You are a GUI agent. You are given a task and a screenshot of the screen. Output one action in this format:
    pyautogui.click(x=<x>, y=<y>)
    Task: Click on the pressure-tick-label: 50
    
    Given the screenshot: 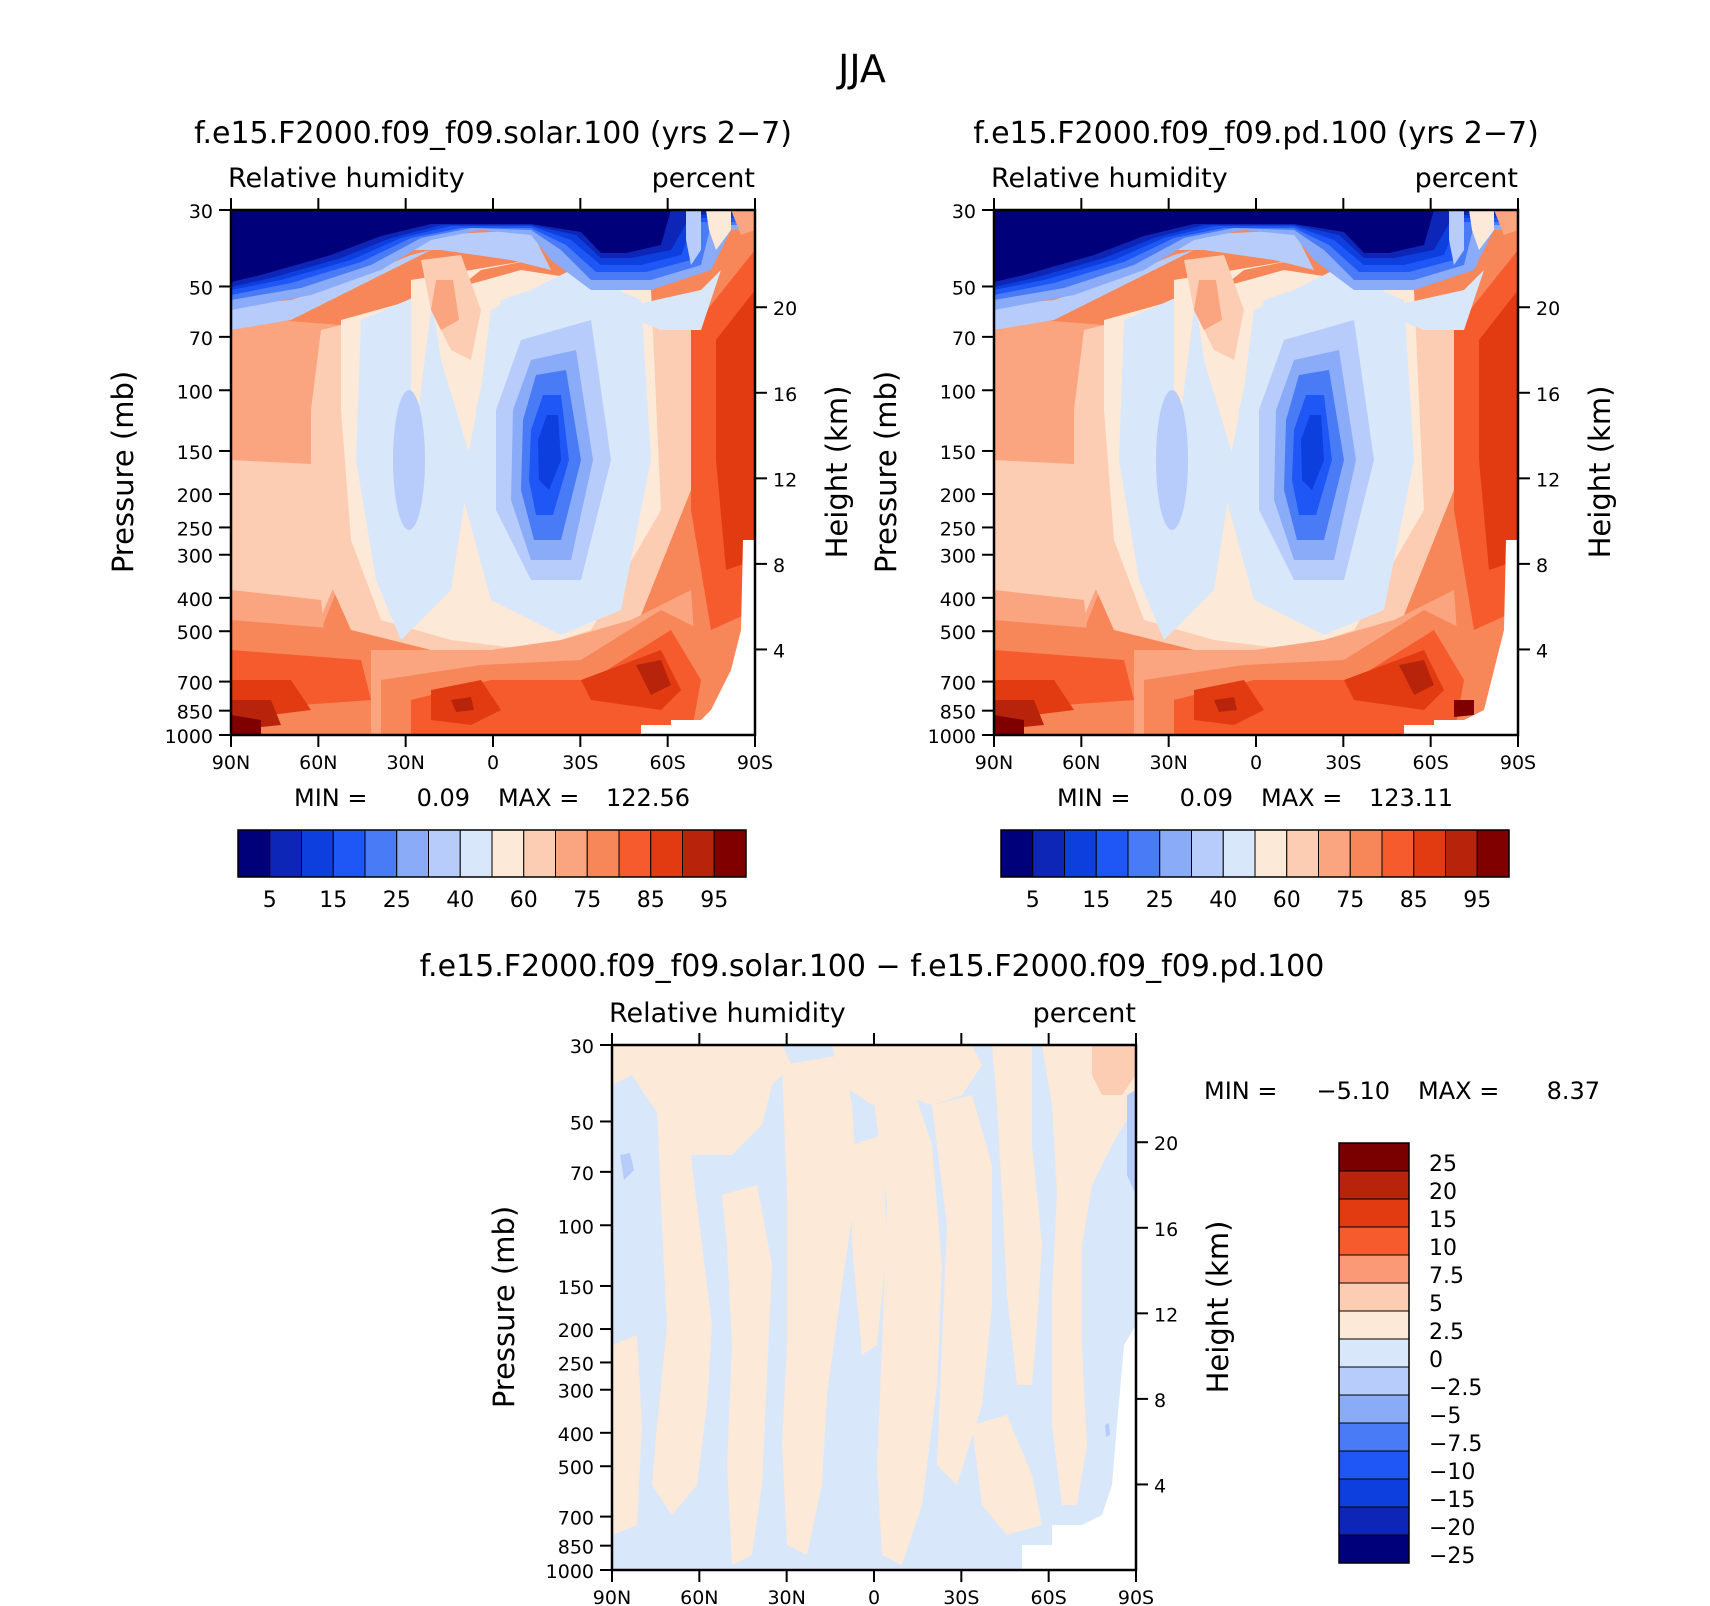 What is the action you would take?
    pyautogui.click(x=201, y=288)
    